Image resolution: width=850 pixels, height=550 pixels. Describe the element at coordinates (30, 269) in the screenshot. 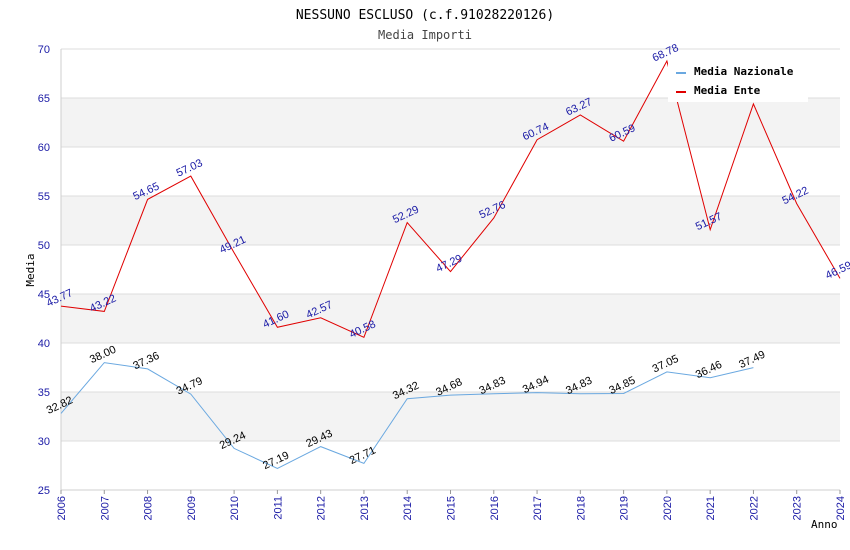

I see `y-axis-label: Media` at that location.